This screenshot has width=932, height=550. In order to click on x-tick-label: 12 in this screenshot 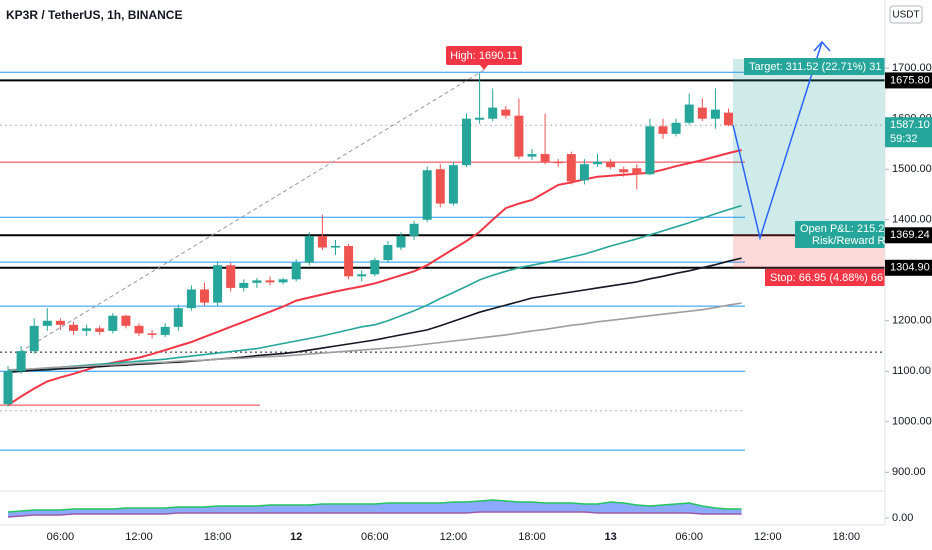, I will do `click(296, 537)`.